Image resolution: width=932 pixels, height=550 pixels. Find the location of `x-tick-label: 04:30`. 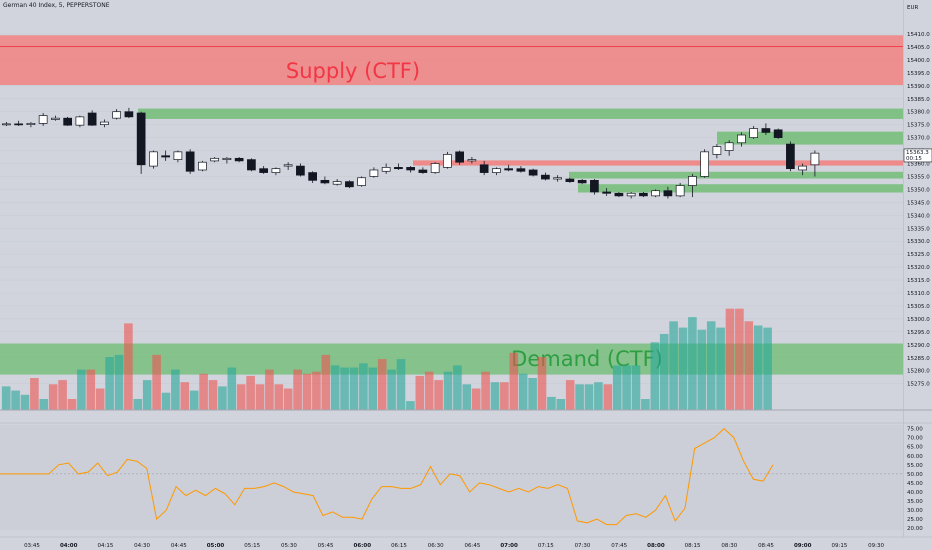

x-tick-label: 04:30 is located at coordinates (142, 546).